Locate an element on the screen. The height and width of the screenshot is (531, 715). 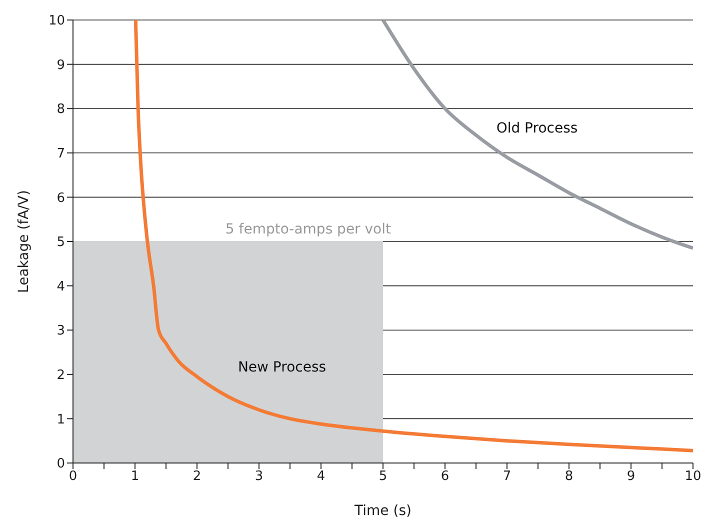
x-tick-label: 2 is located at coordinates (197, 476).